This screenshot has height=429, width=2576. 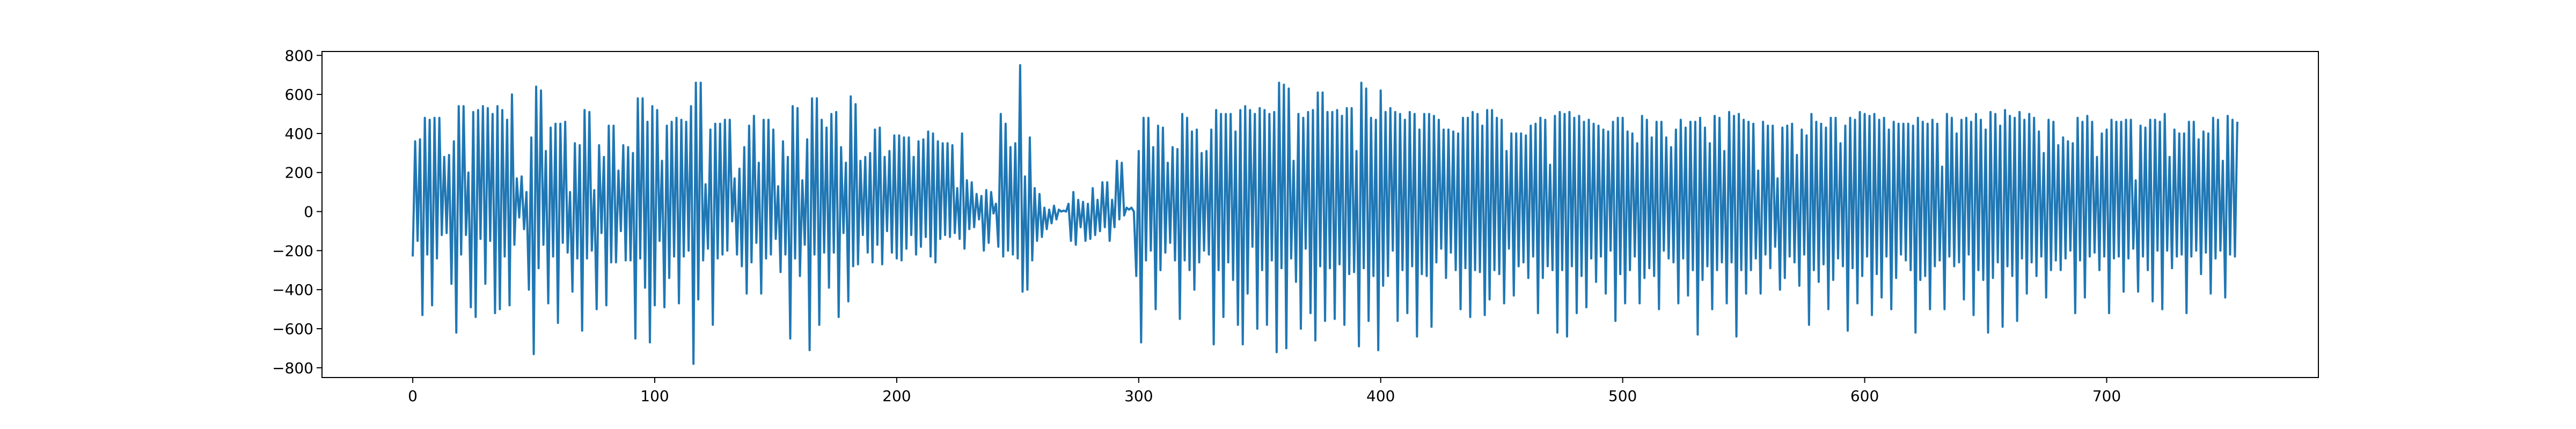 I want to click on y-tick-label: 400, so click(x=299, y=134).